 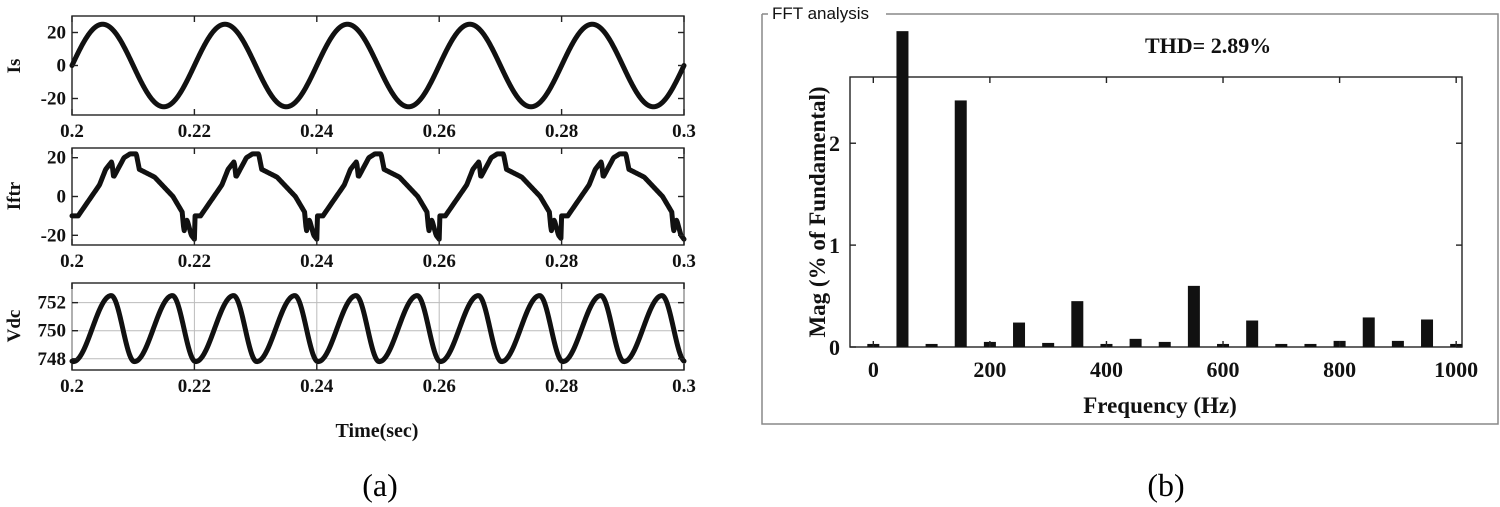 I want to click on is-xtick-label: 0.3, so click(x=684, y=131).